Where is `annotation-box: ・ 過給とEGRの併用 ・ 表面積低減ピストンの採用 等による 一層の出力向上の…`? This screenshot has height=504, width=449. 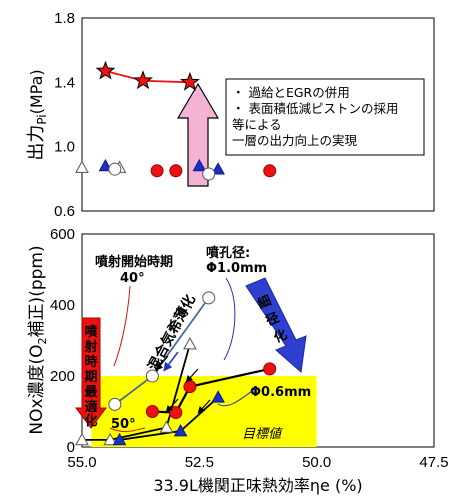
annotation-box: ・ 過給とEGRの併用 ・ 表面積低減ピストンの採用 等による 一層の出力向上の… is located at coordinates (325, 117).